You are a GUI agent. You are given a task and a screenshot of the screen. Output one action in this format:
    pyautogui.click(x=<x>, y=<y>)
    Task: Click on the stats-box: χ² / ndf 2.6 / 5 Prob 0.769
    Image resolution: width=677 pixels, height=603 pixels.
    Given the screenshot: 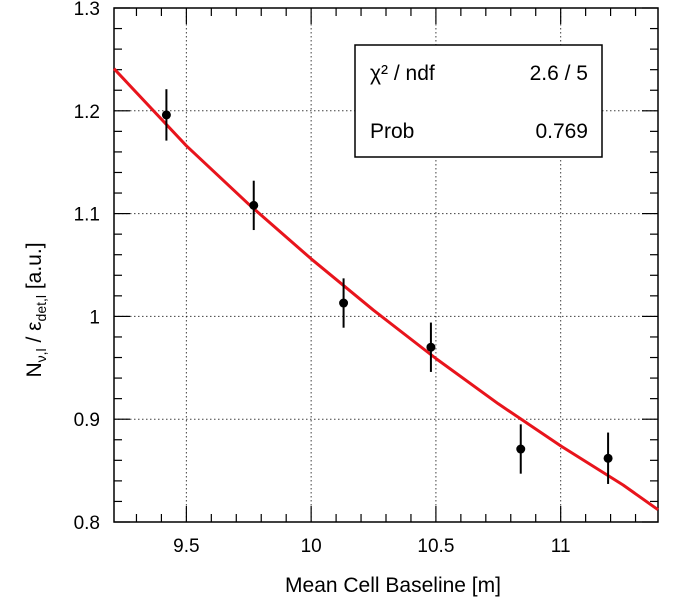 What is the action you would take?
    pyautogui.click(x=478, y=101)
    